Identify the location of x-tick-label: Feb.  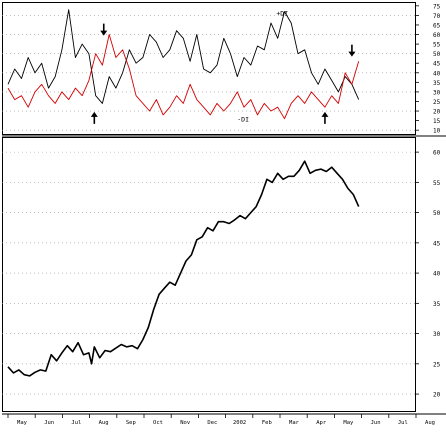
(267, 423).